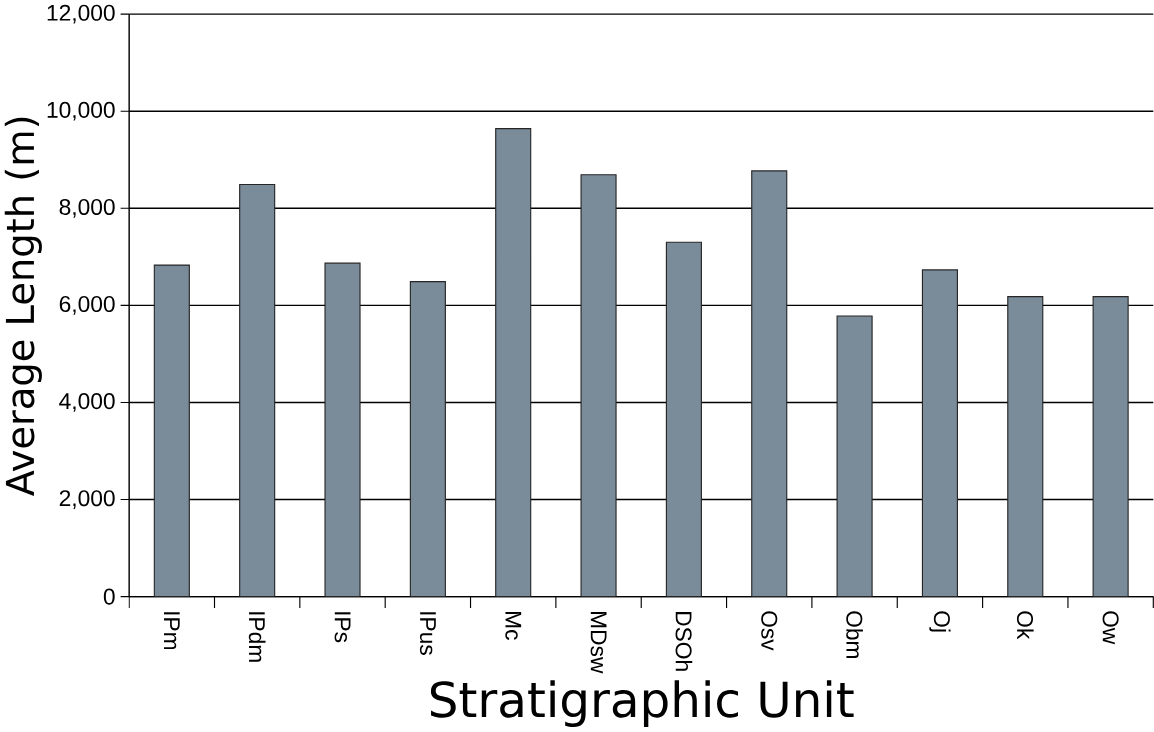 The image size is (1154, 732). What do you see at coordinates (109, 596) in the screenshot?
I see `y-tick-label: 0` at bounding box center [109, 596].